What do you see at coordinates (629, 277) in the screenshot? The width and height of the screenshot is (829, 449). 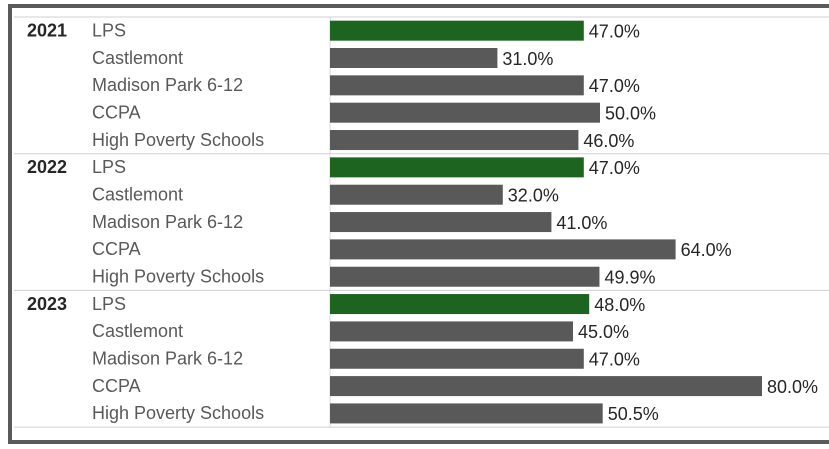 I see `value-label: 49.9%` at bounding box center [629, 277].